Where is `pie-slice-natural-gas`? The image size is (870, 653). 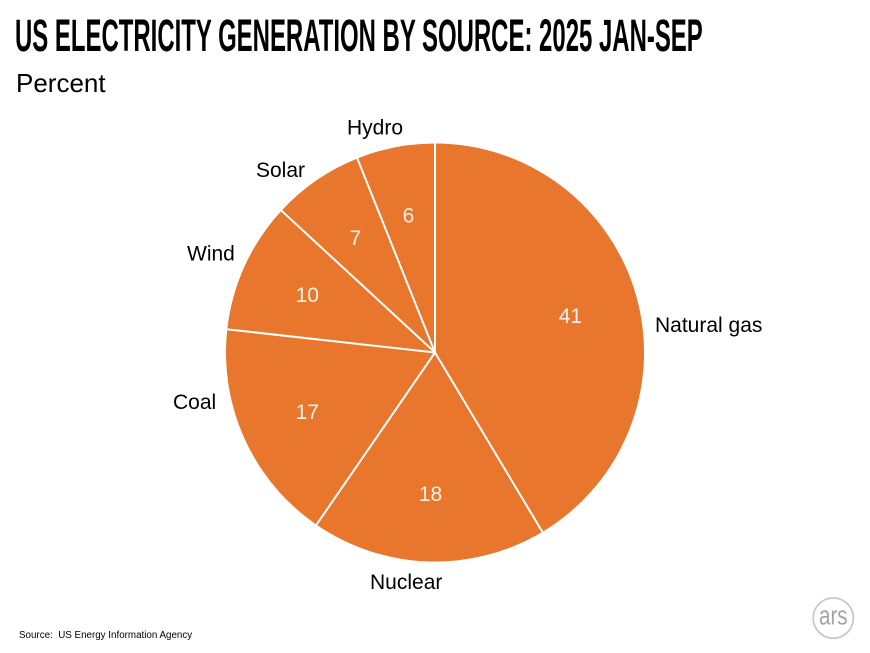 pie-slice-natural-gas is located at coordinates (539, 337).